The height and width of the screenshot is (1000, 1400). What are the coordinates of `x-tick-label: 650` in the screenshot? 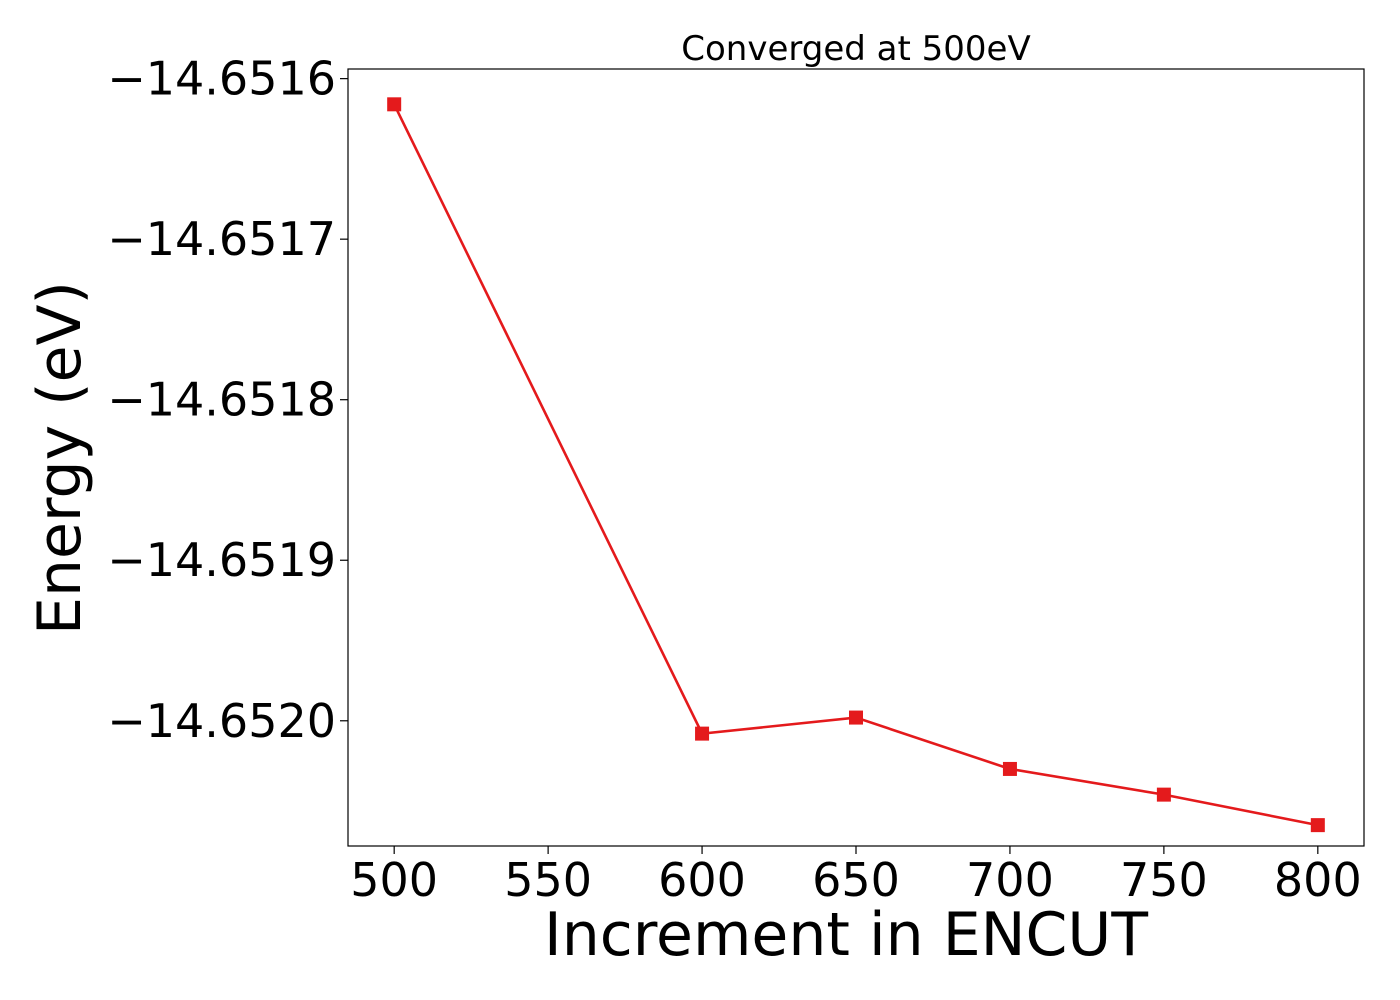 It's located at (856, 880).